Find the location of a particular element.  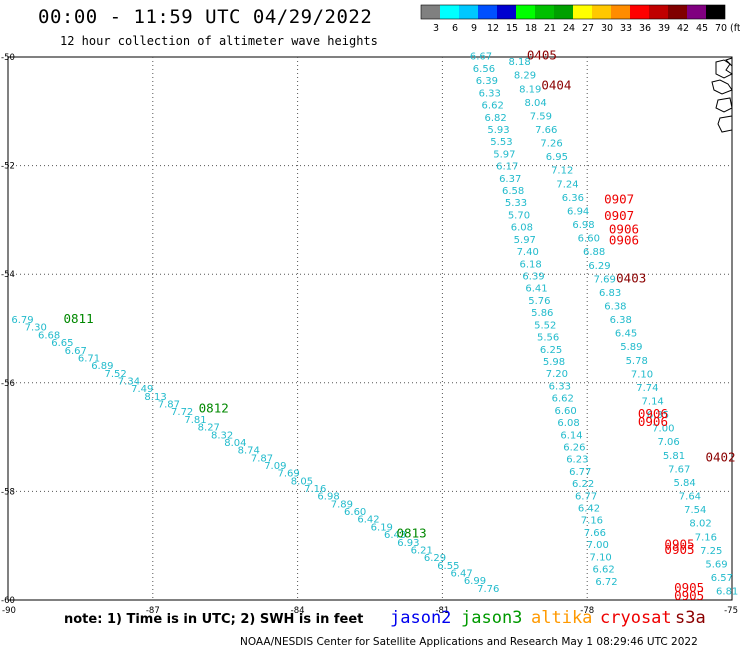

wave-height-label: 6.94 is located at coordinates (578, 211).